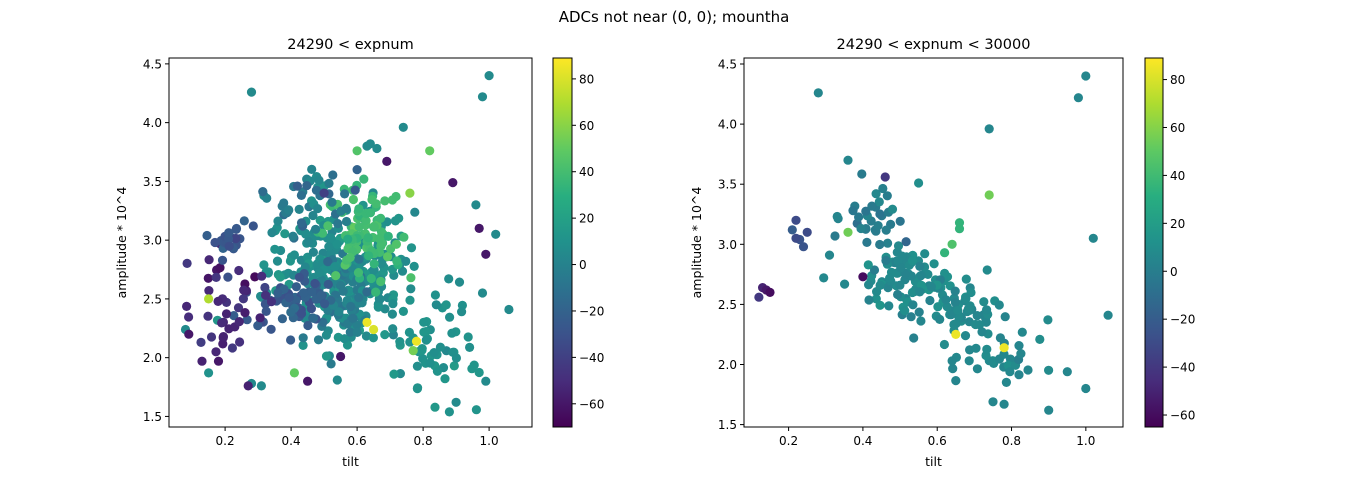 The height and width of the screenshot is (480, 1349). I want to click on x-tick-label: 0.8, so click(1011, 441).